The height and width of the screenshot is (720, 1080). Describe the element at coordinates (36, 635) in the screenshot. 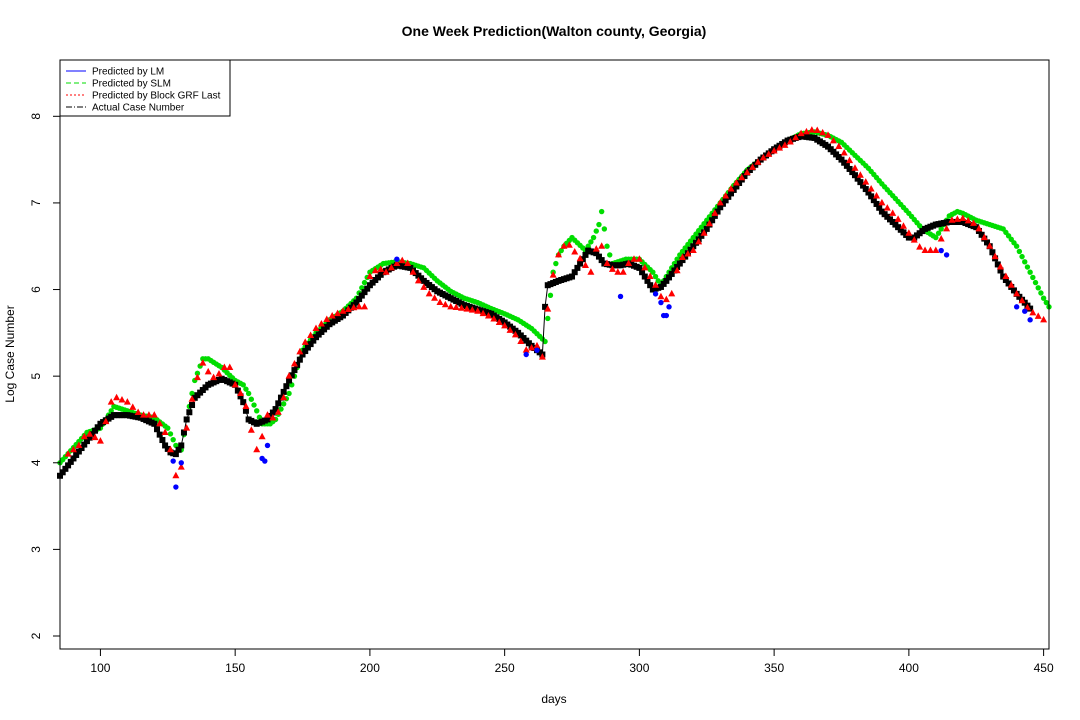

I see `y-tick-label: 2` at that location.